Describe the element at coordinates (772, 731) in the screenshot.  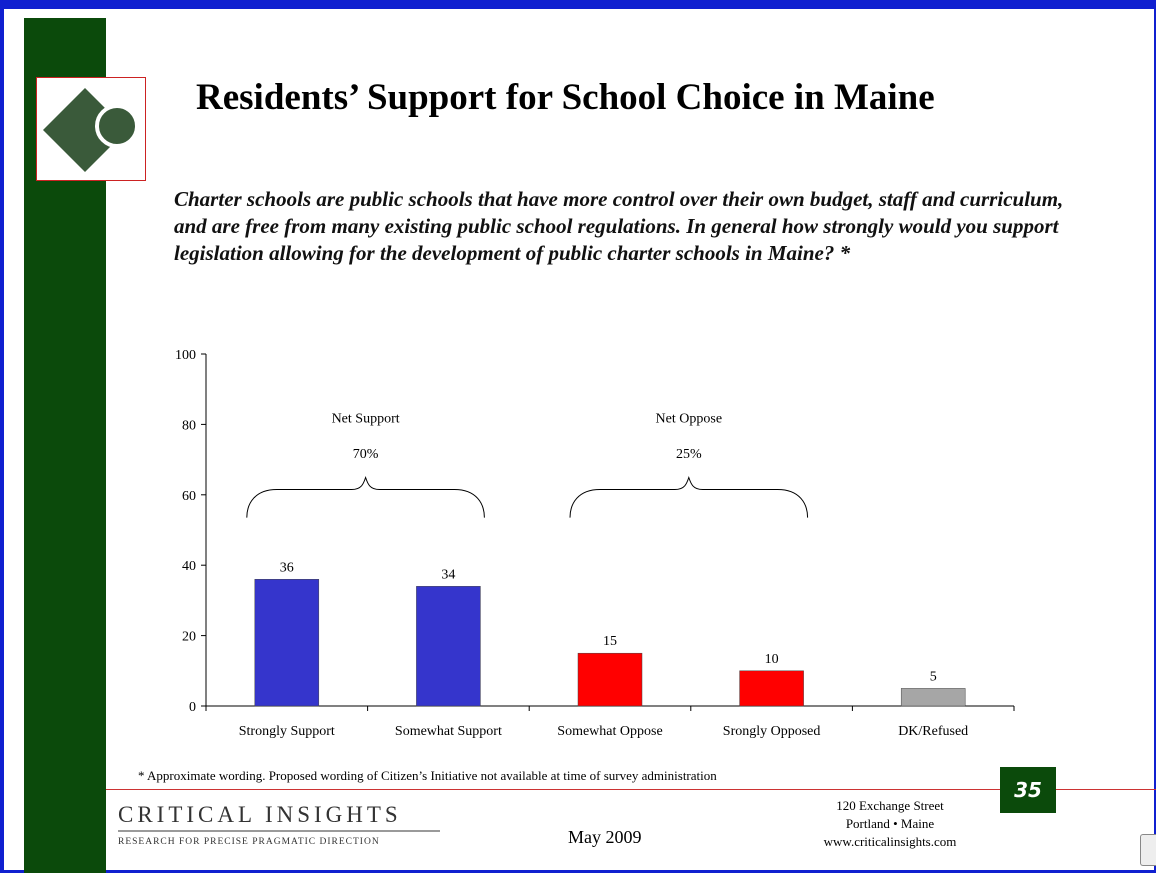
I see `category-label: Srongly Opposed` at that location.